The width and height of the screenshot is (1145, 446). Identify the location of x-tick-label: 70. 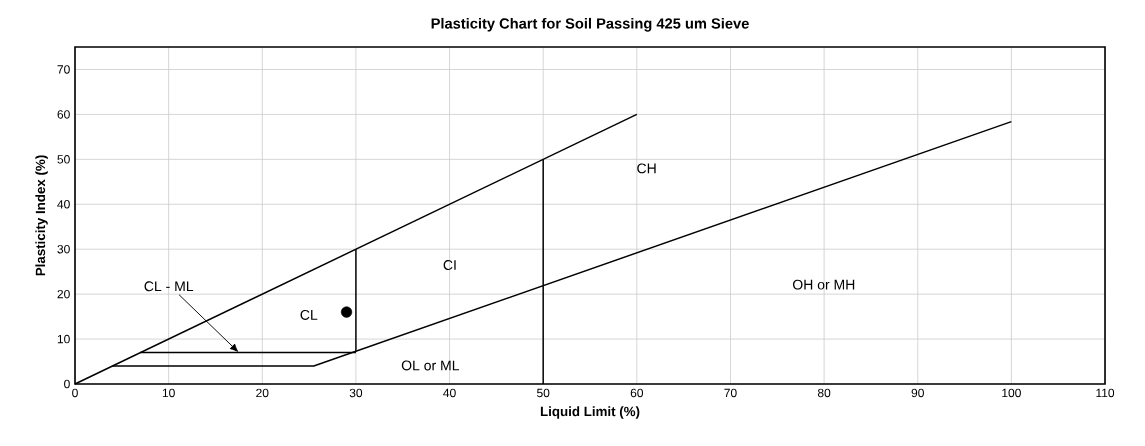
(730, 393).